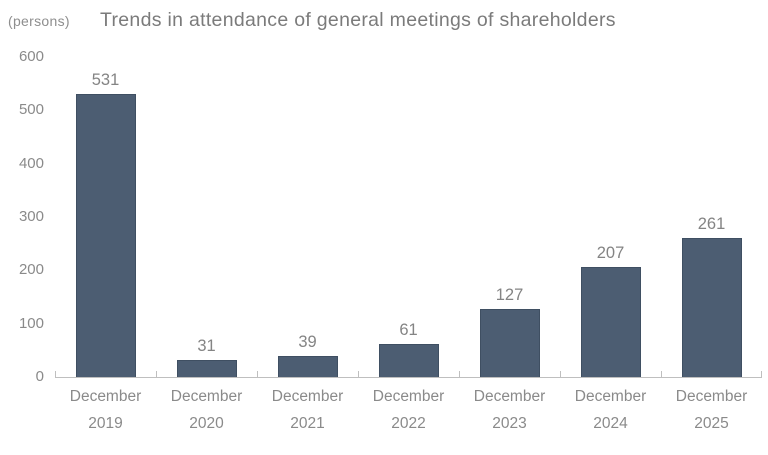  Describe the element at coordinates (408, 330) in the screenshot. I see `bar-value-label-2022: 61` at that location.